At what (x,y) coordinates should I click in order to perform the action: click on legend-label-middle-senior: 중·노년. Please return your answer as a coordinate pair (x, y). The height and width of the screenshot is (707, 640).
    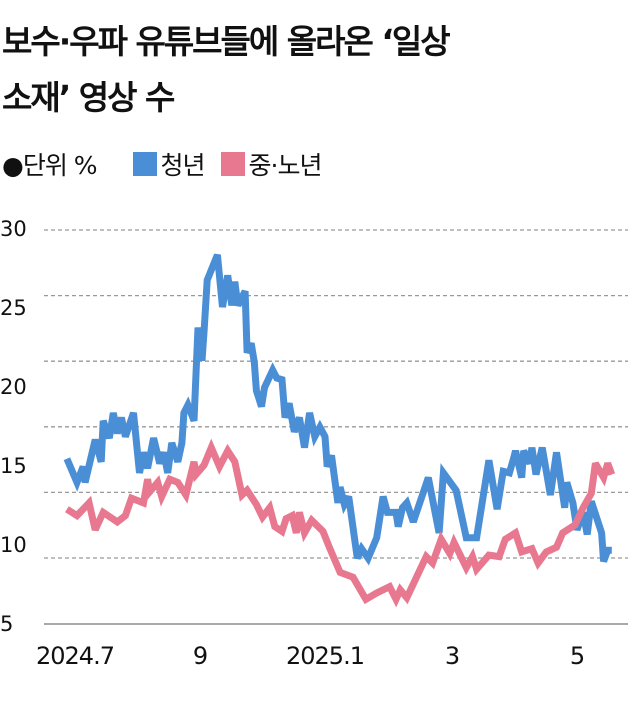
    Looking at the image, I should click on (285, 165).